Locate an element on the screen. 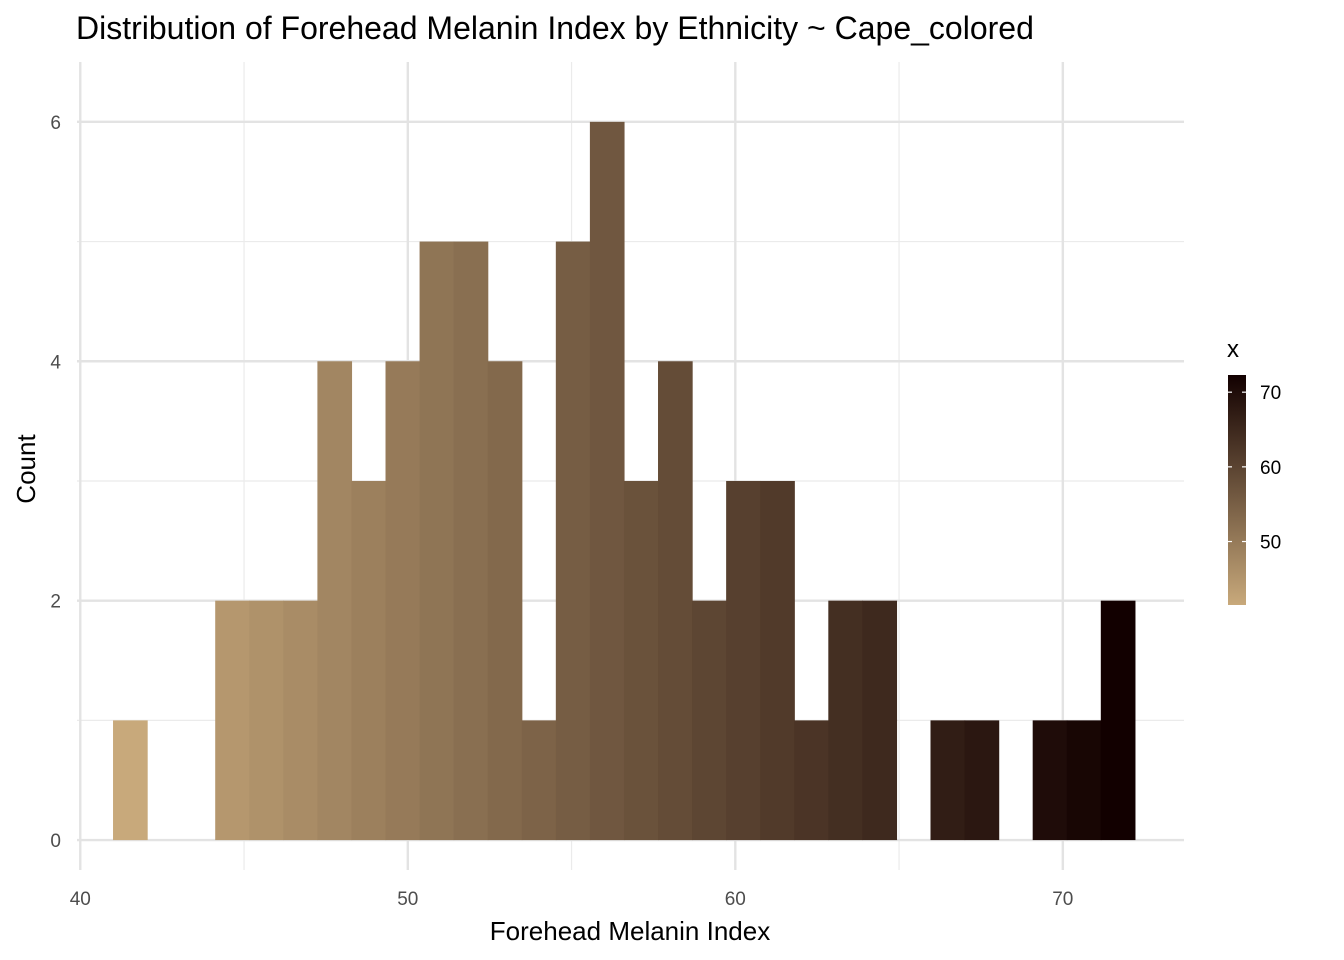  legend-tick-label: 70 is located at coordinates (1270, 393).